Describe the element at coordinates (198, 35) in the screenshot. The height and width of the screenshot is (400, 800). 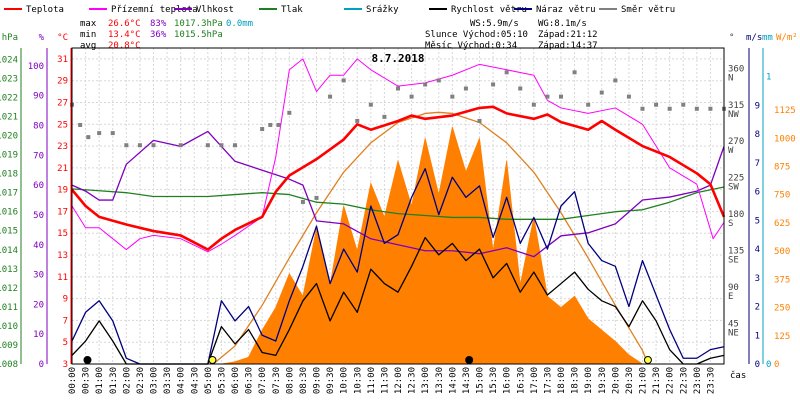
I see `stat-pressure: 1015.5hPa` at that location.